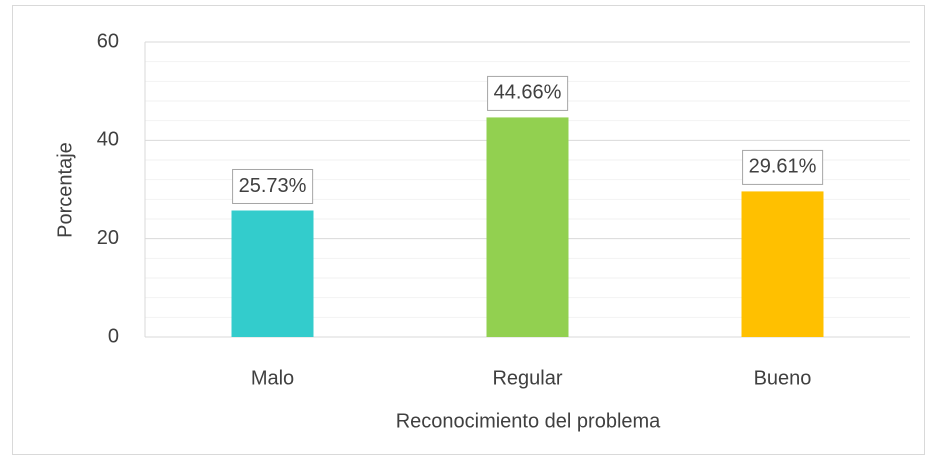  What do you see at coordinates (113, 336) in the screenshot?
I see `y-tick-label: 0` at bounding box center [113, 336].